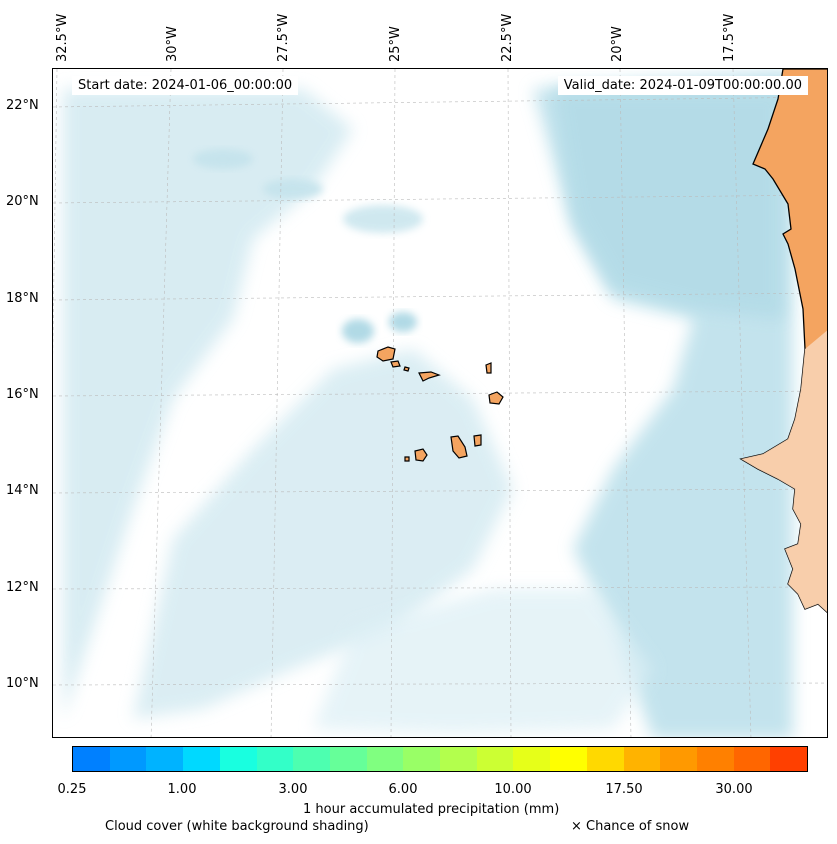 Image resolution: width=837 pixels, height=844 pixels. I want to click on african-coast, so click(783, 341).